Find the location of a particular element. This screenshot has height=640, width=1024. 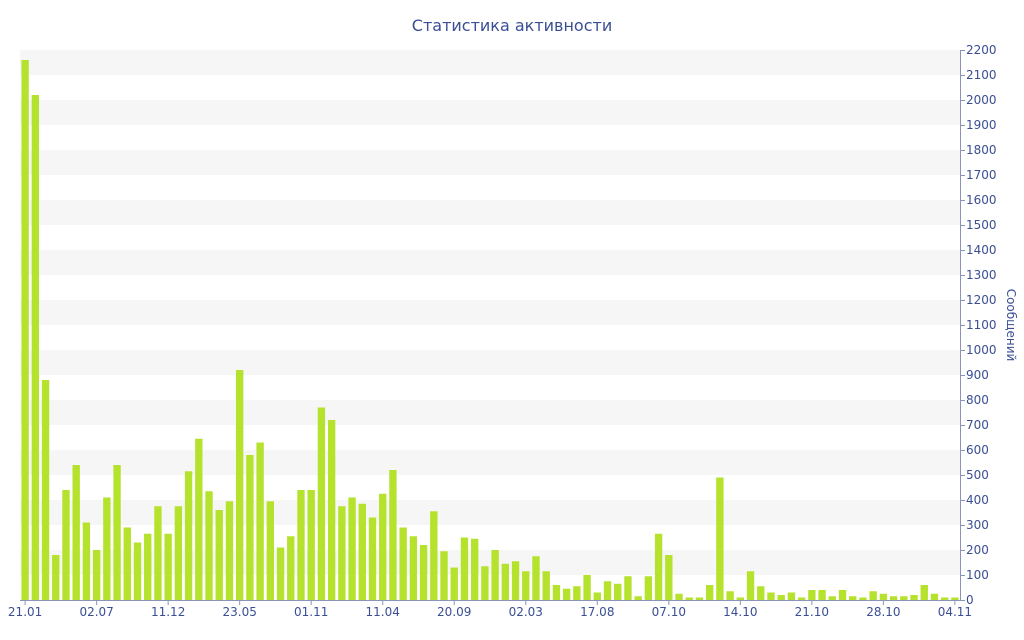

y-tick-label: 200 is located at coordinates (977, 550).